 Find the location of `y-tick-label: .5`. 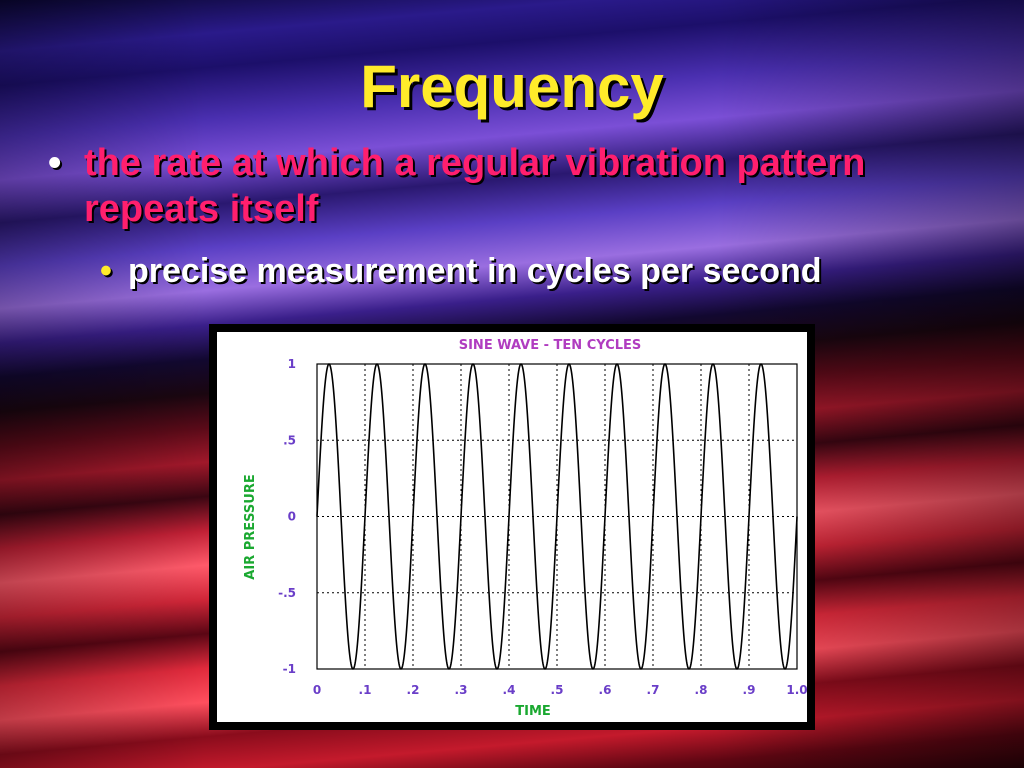

y-tick-label: .5 is located at coordinates (289, 440).